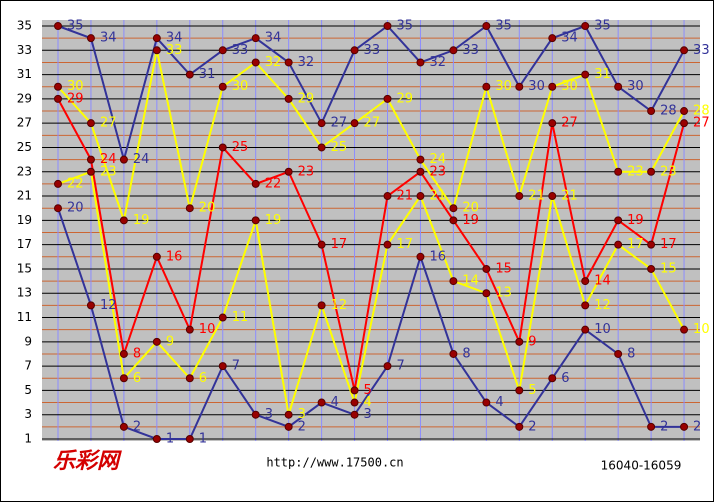  I want to click on value-label: 4, so click(499, 402).